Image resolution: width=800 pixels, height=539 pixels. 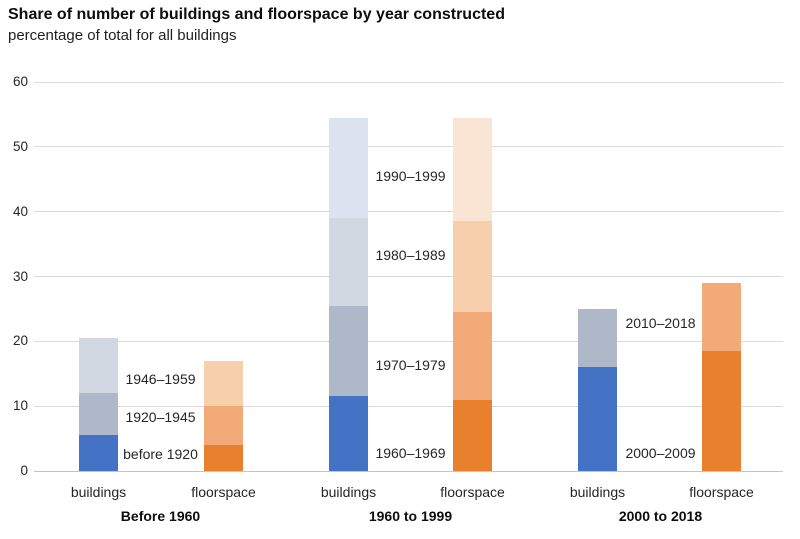 I want to click on group-label: 1960 to 1999, so click(x=410, y=516).